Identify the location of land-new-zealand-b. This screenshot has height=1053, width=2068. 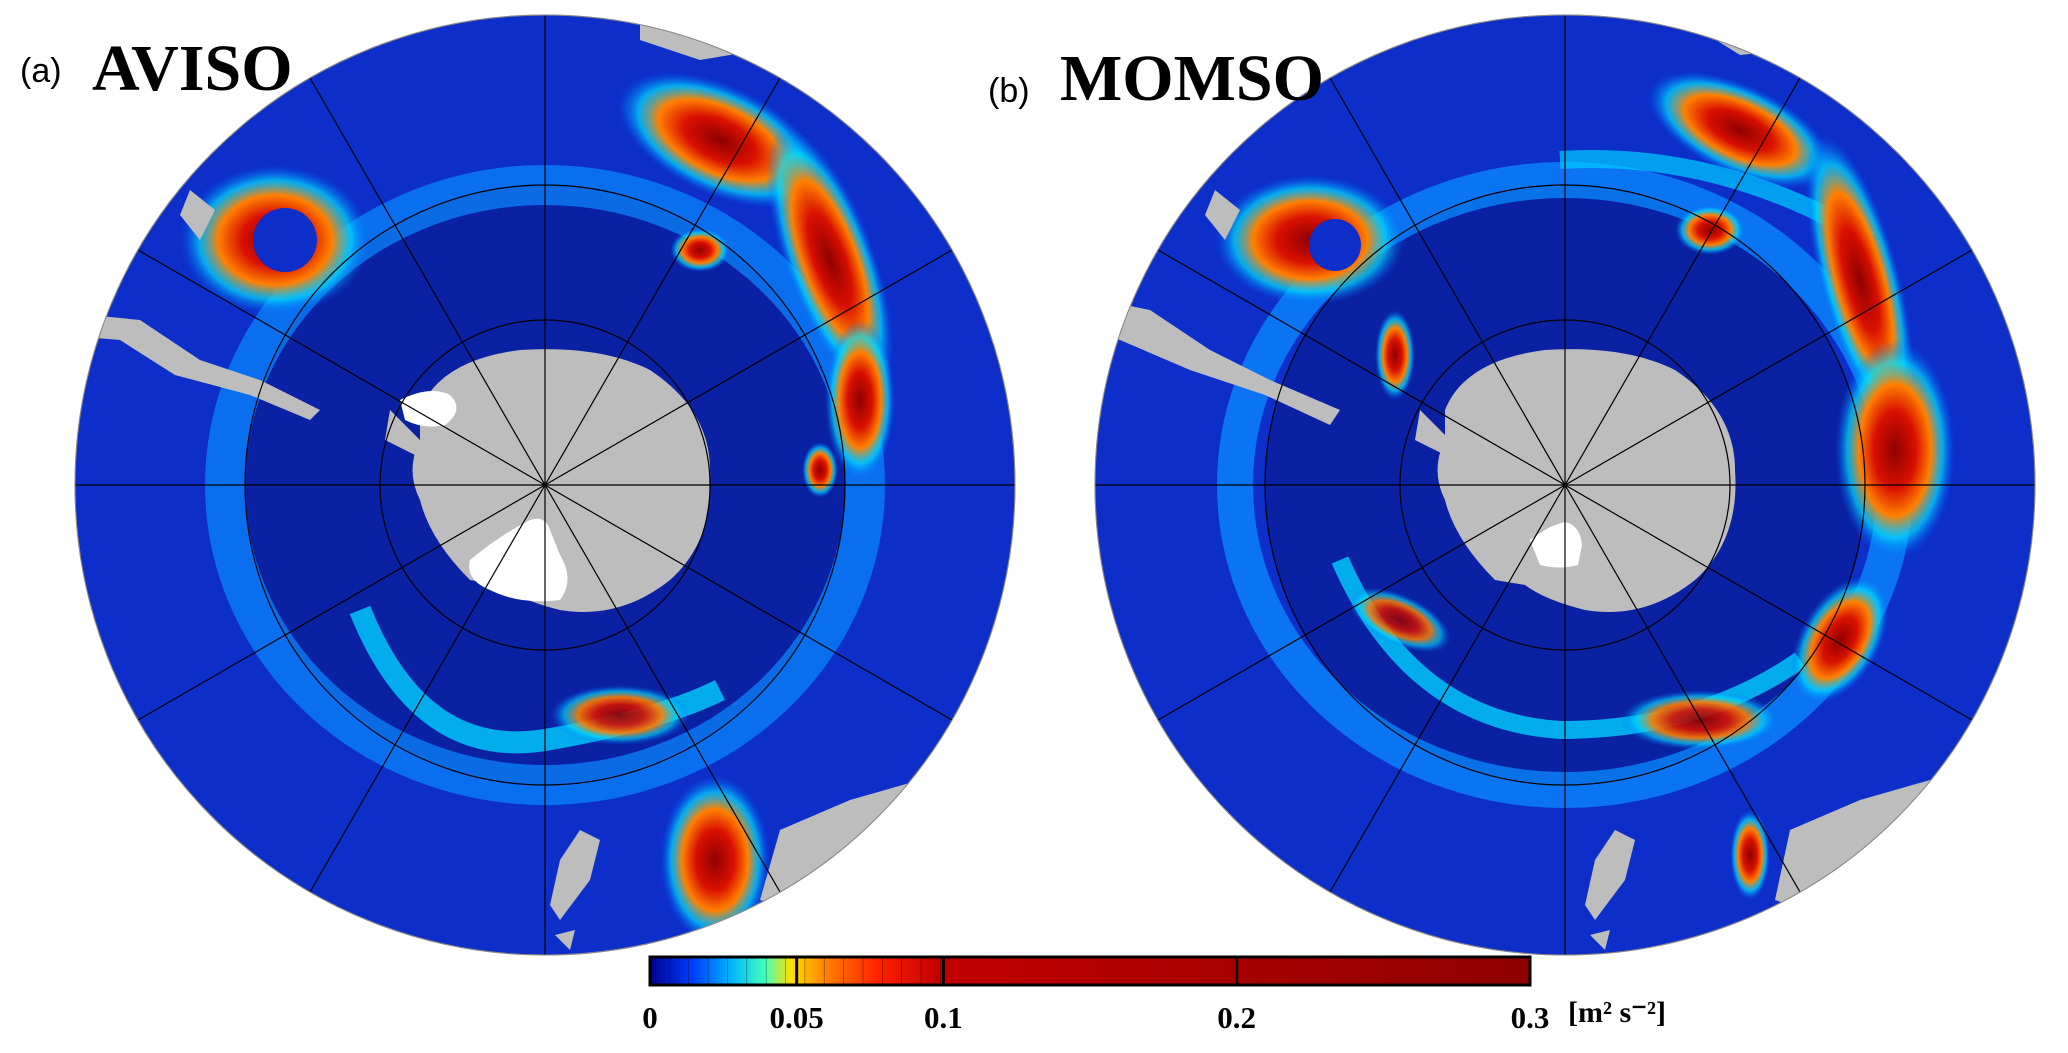
(1610, 875).